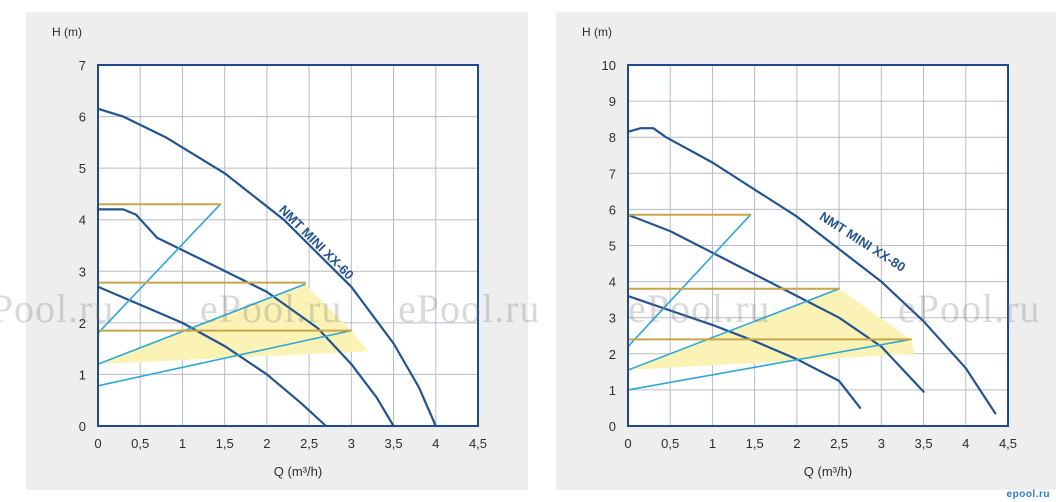 This screenshot has height=502, width=1056. I want to click on brand-logo: epool.ru, so click(1028, 494).